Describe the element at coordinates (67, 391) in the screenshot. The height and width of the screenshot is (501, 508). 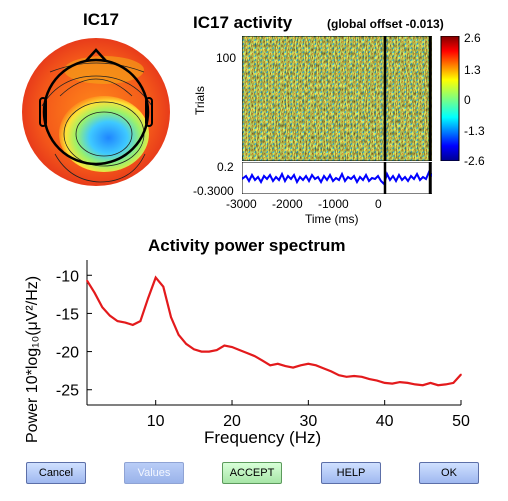
I see `y-tick-label: -25` at that location.